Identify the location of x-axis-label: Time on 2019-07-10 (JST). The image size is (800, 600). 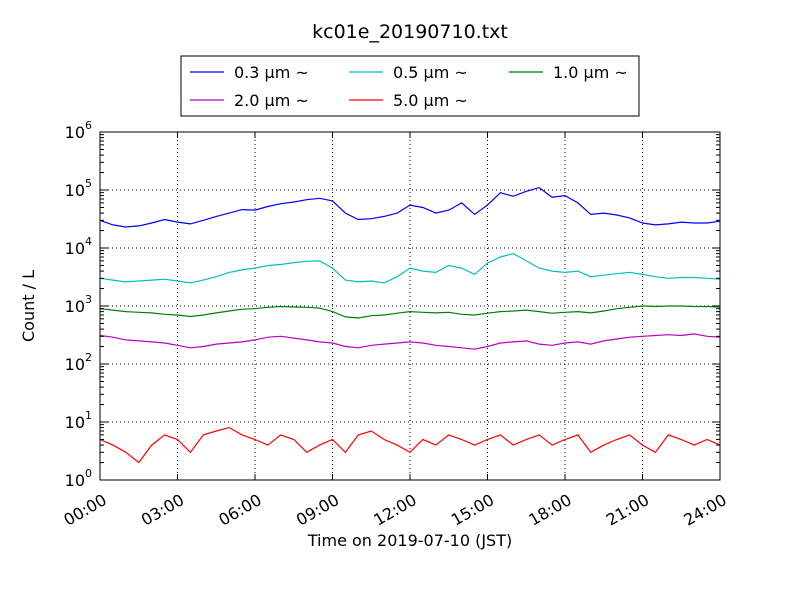
(409, 540).